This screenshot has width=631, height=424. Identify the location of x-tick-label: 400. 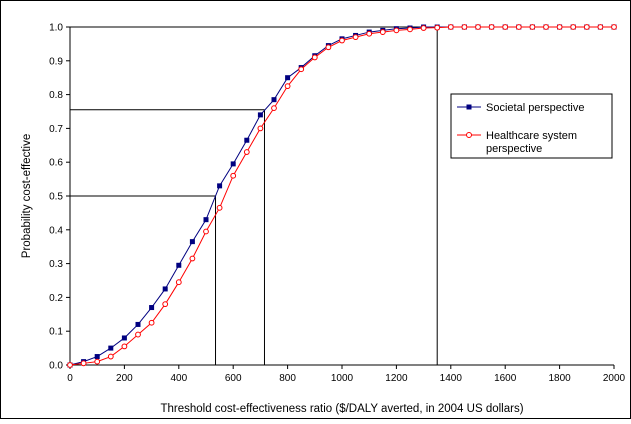
(178, 378).